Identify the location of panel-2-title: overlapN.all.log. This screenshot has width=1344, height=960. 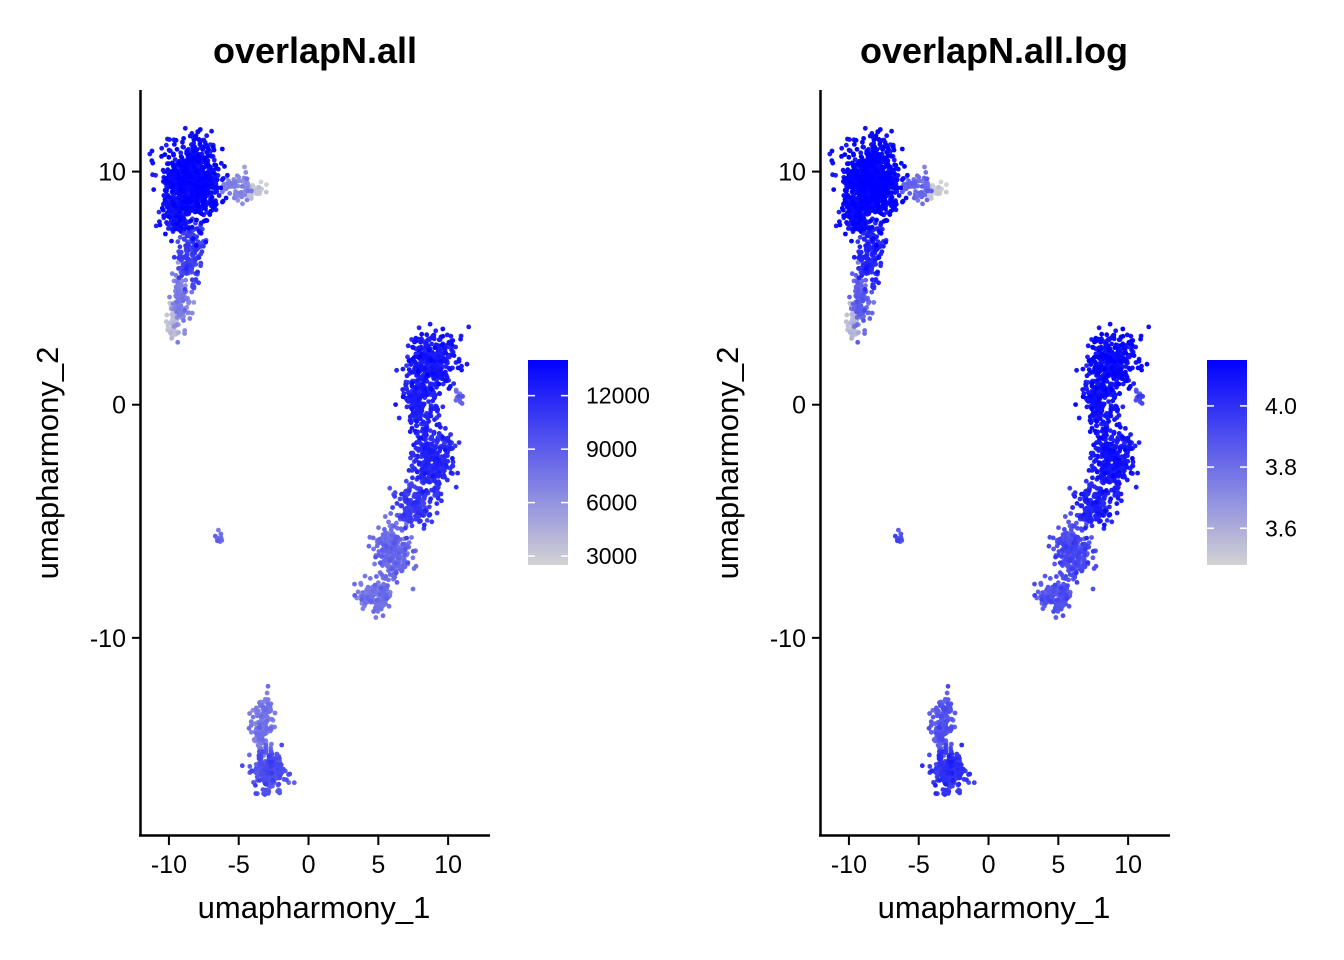
(994, 50).